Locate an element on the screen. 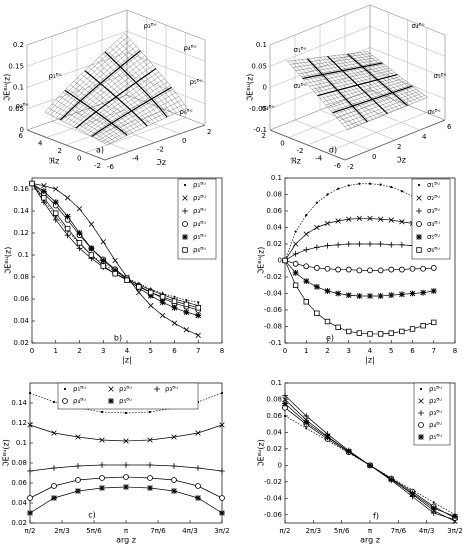 The width and height of the screenshot is (474, 545). x-tick-label: 2 is located at coordinates (264, 136).